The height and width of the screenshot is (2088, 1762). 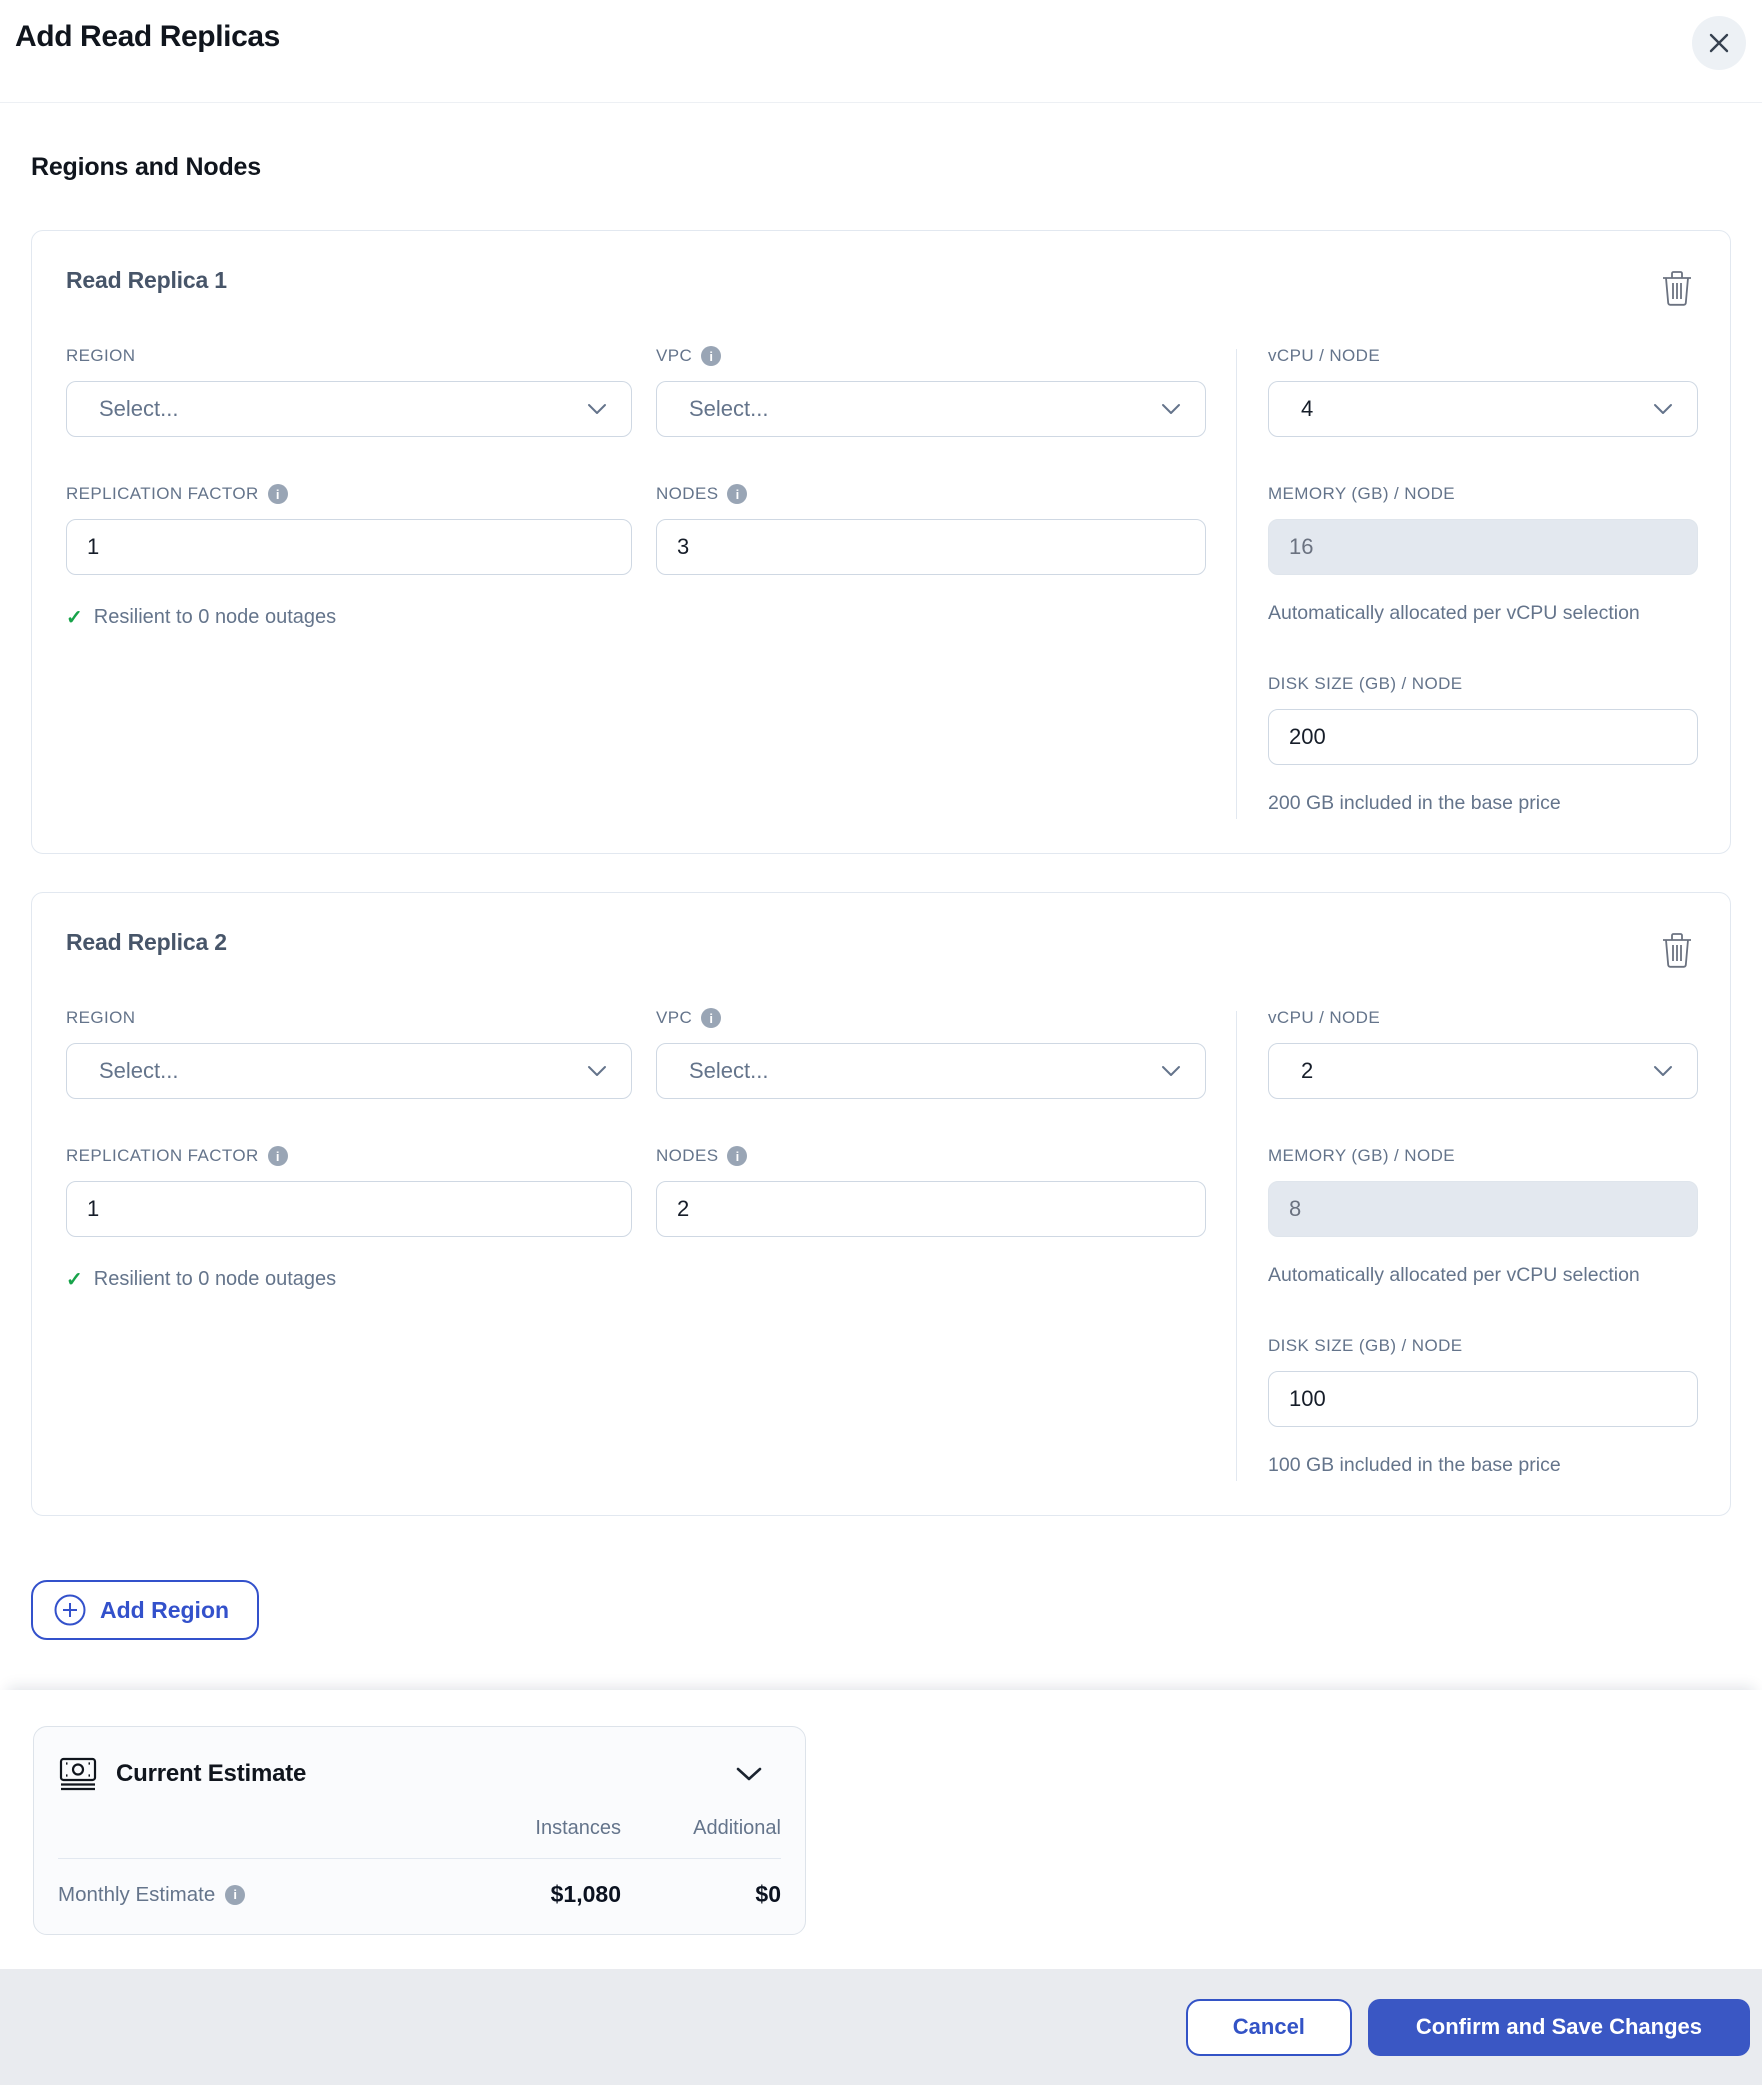 I want to click on close-button, so click(x=1719, y=43).